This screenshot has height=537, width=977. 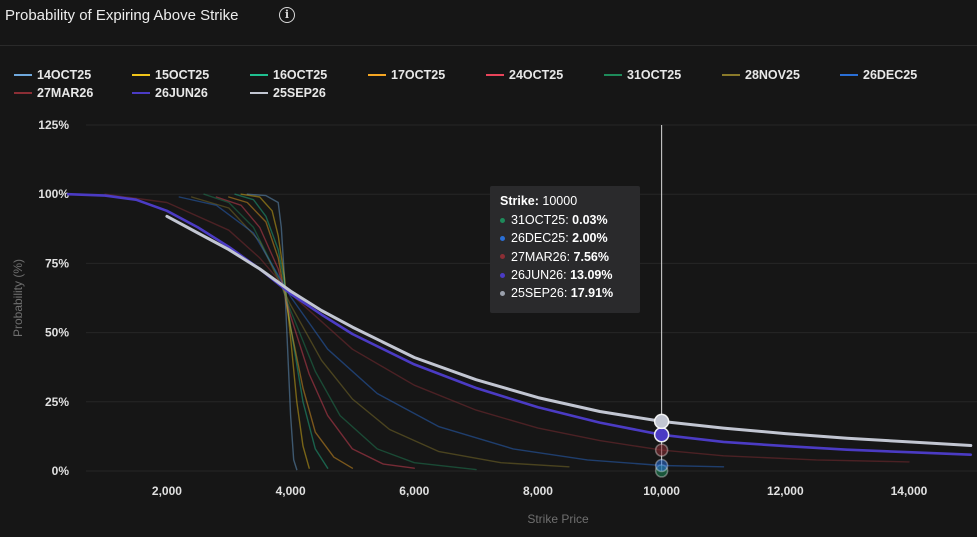 I want to click on legend-item-24oct25: 24OCT25, so click(x=545, y=74).